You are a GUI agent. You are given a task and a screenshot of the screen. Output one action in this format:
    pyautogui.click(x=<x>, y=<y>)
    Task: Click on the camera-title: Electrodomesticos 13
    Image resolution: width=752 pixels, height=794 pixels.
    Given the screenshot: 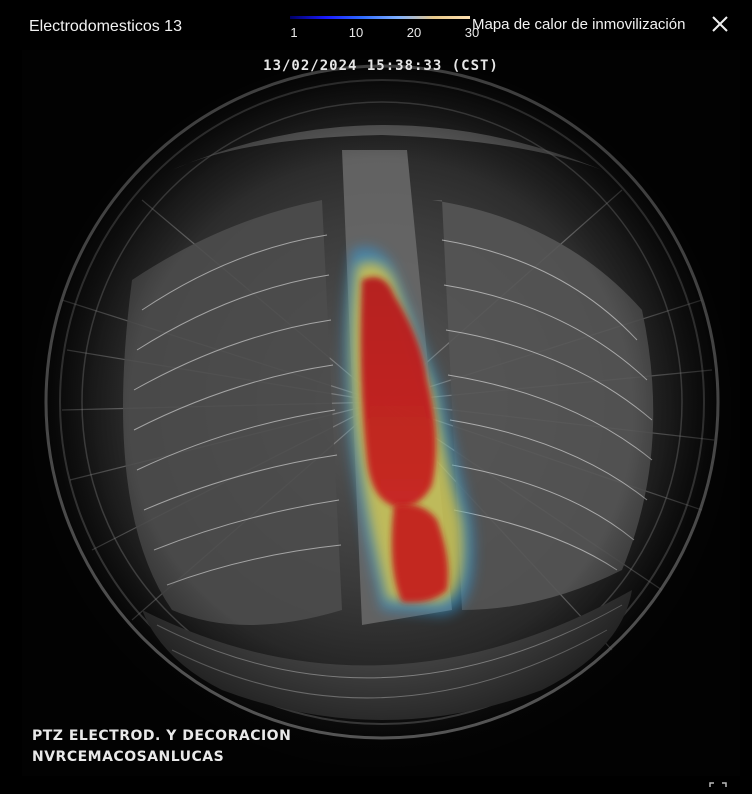 What is the action you would take?
    pyautogui.click(x=105, y=26)
    